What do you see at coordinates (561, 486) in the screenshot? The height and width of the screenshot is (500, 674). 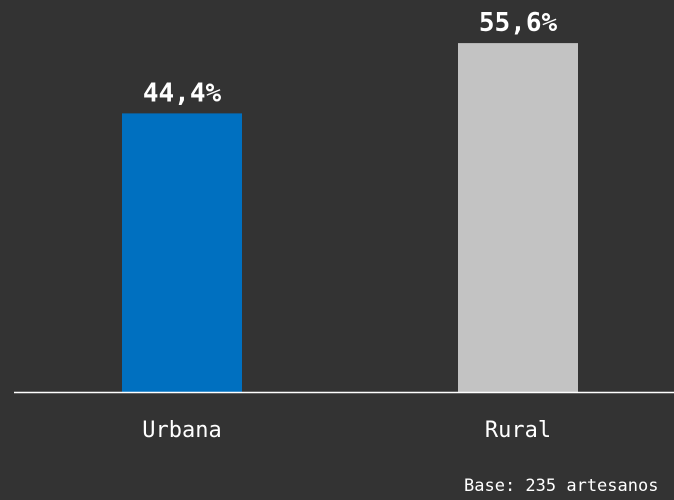 I see `base-footnote: Base: 235 artesanos` at bounding box center [561, 486].